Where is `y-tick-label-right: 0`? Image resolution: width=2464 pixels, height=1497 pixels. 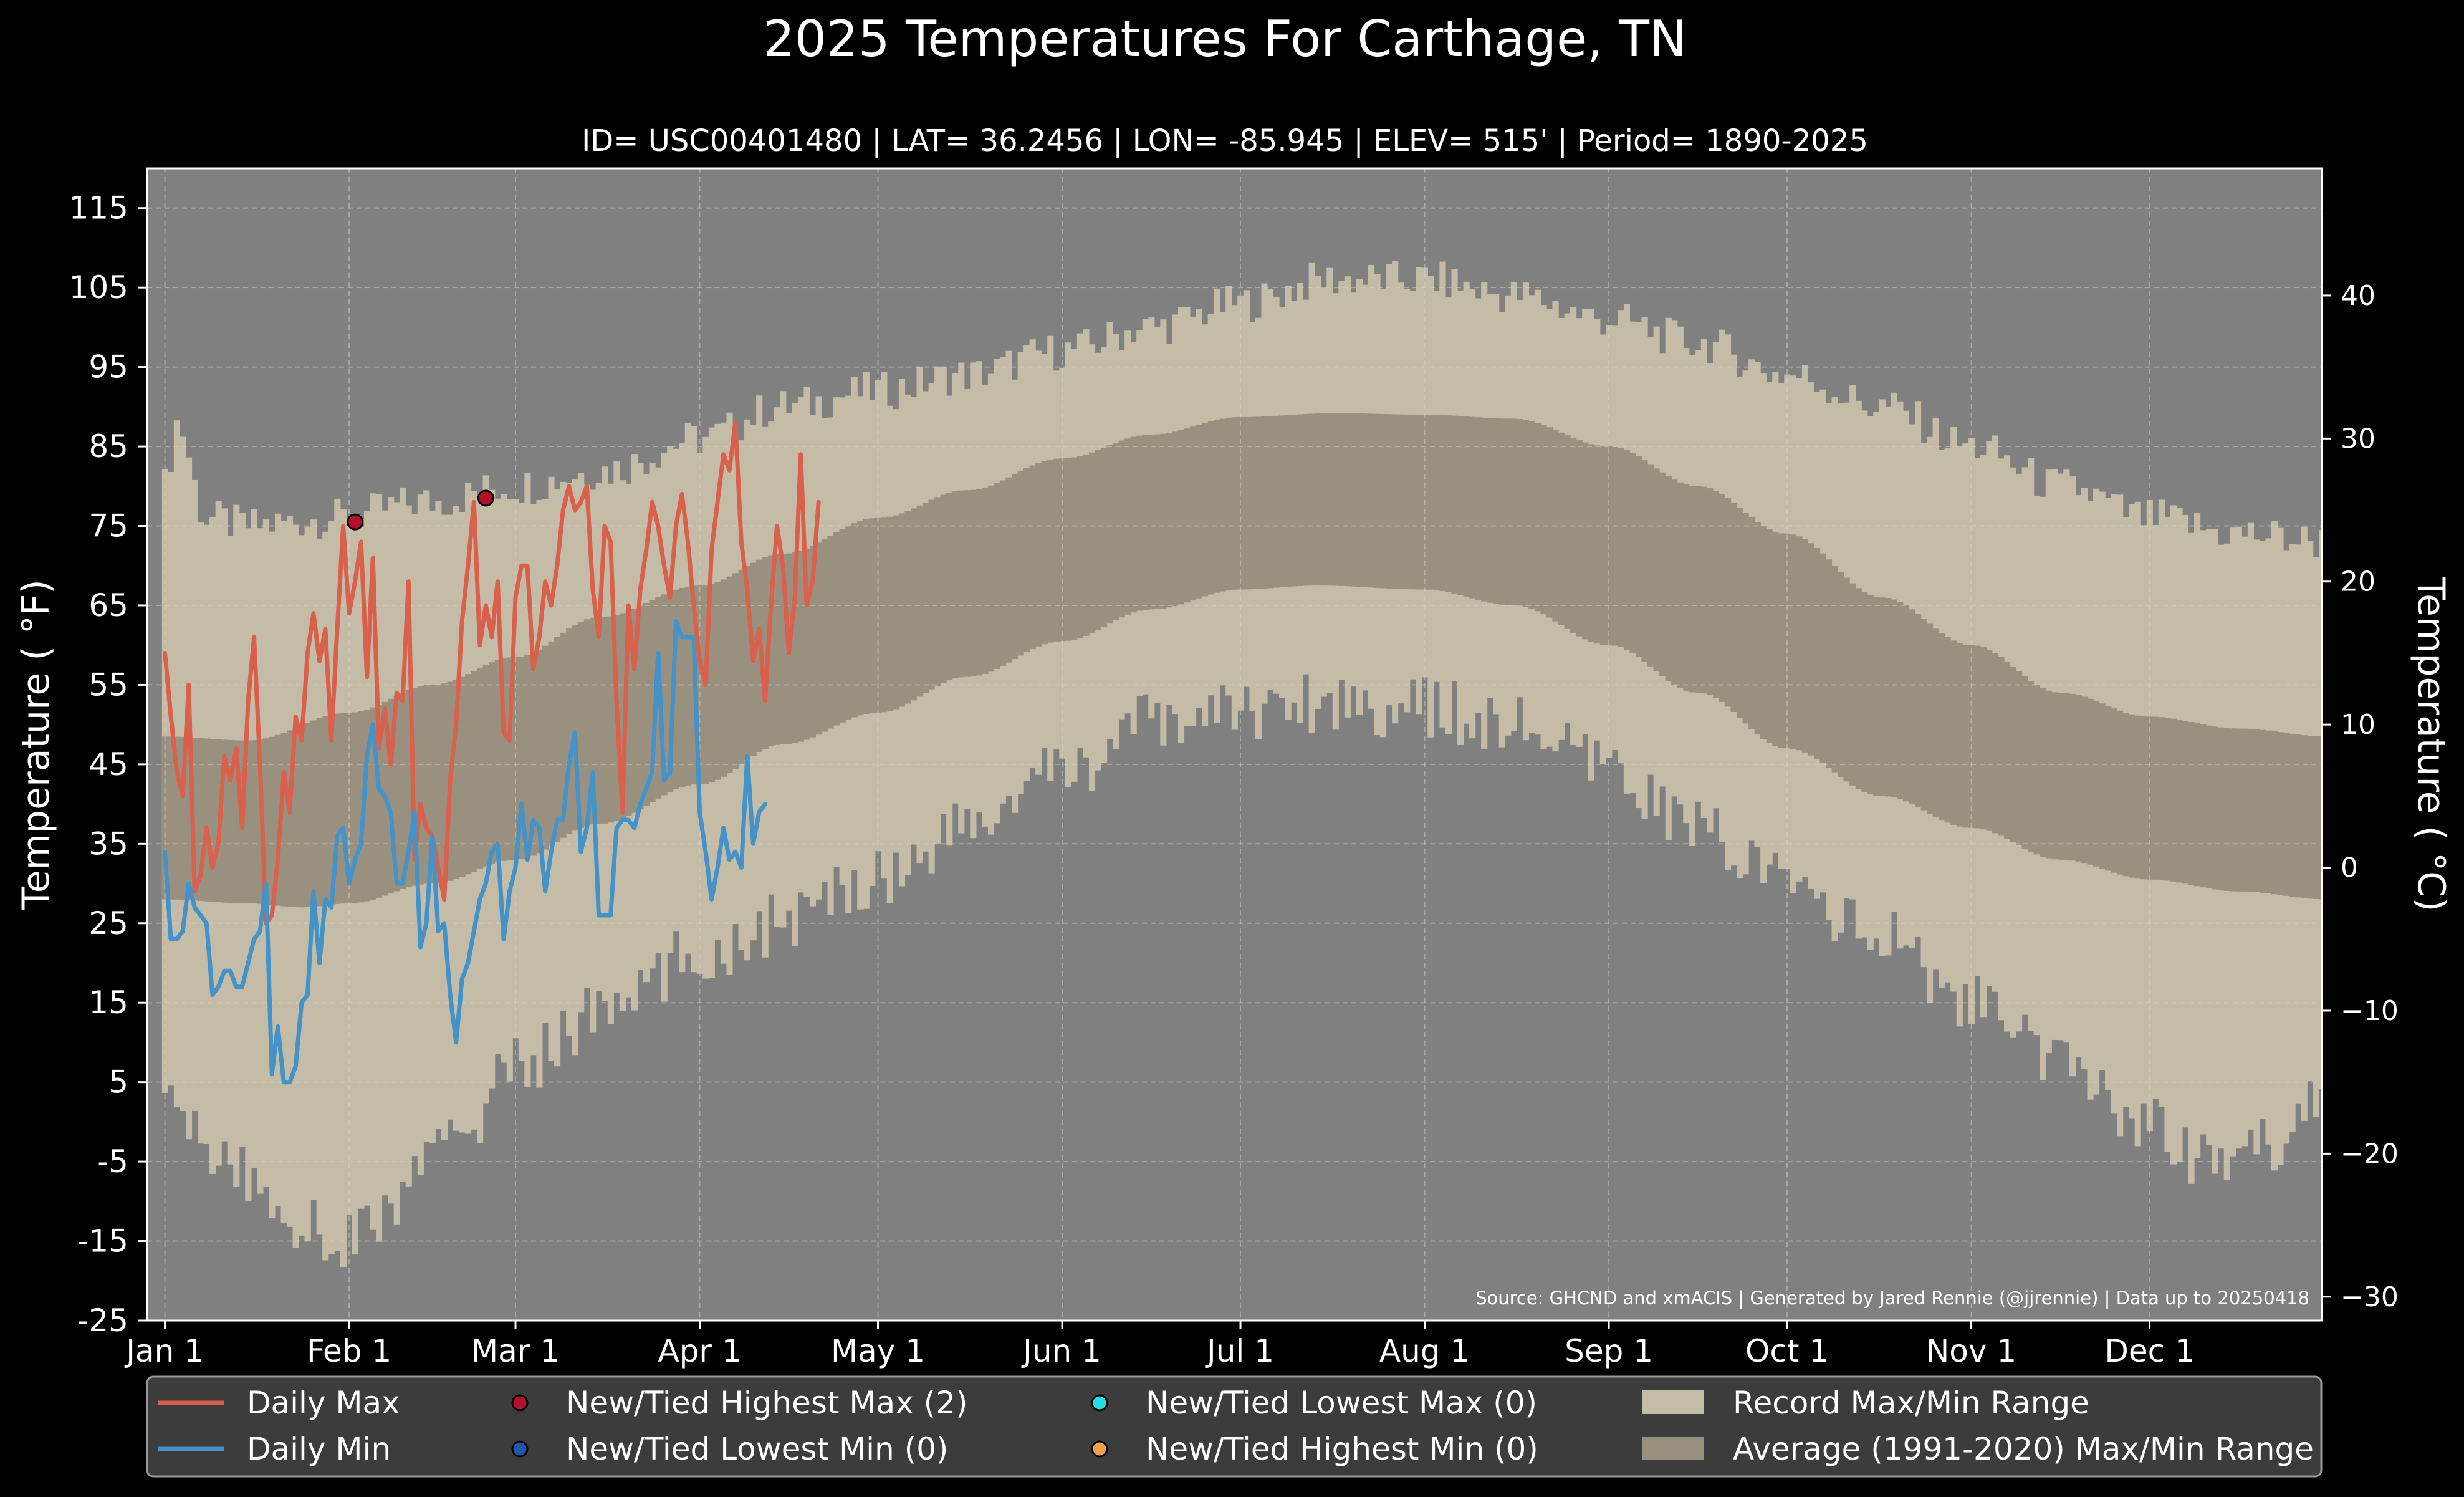 y-tick-label-right: 0 is located at coordinates (2349, 868).